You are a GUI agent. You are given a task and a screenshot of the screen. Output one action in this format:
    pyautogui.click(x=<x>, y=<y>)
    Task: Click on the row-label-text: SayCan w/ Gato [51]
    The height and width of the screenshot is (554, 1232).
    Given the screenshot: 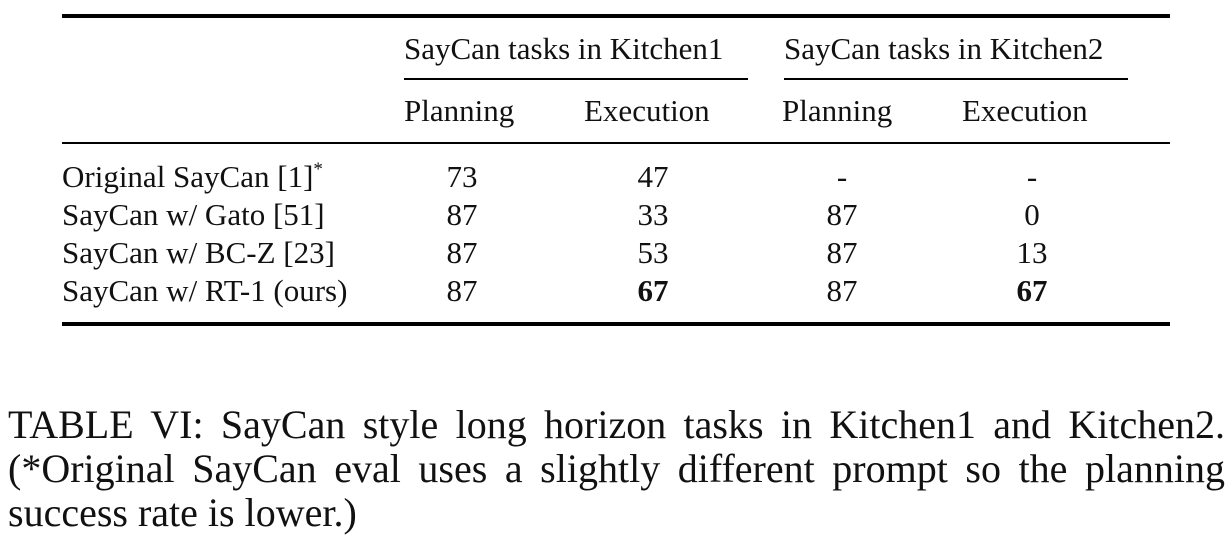 What is the action you would take?
    pyautogui.click(x=193, y=214)
    